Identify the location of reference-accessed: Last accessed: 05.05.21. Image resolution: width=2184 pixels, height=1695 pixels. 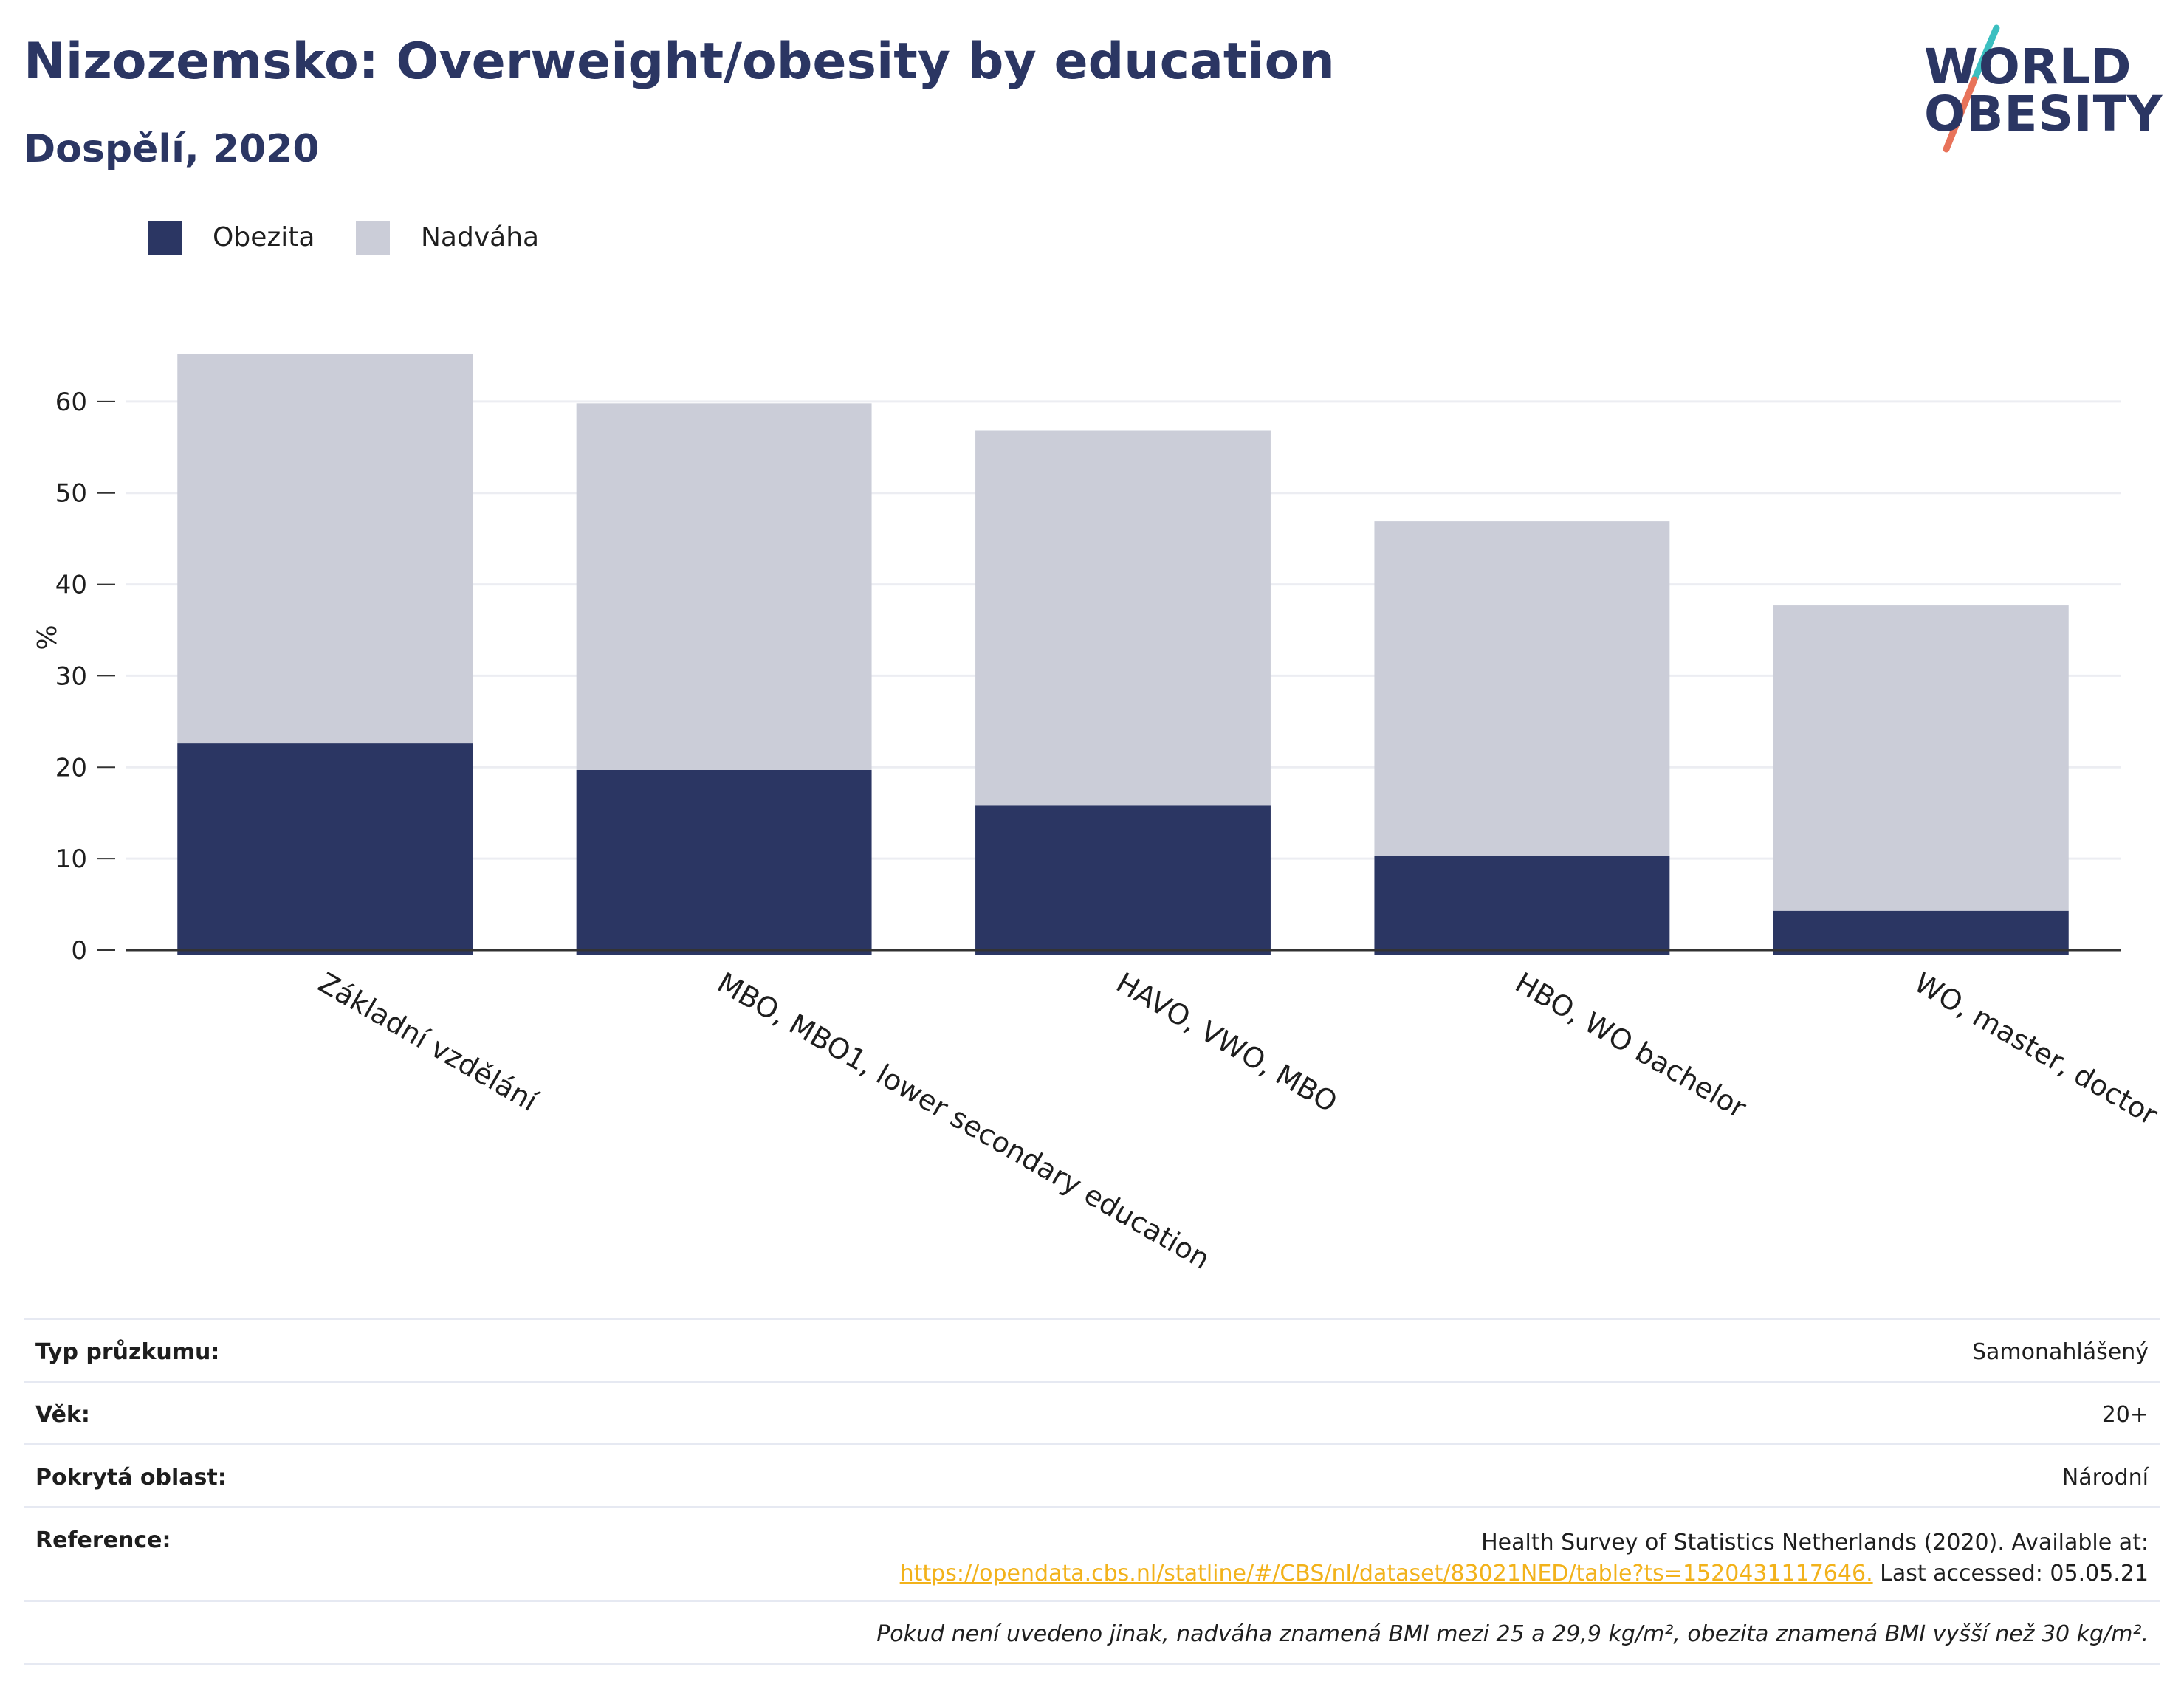
(2011, 1574).